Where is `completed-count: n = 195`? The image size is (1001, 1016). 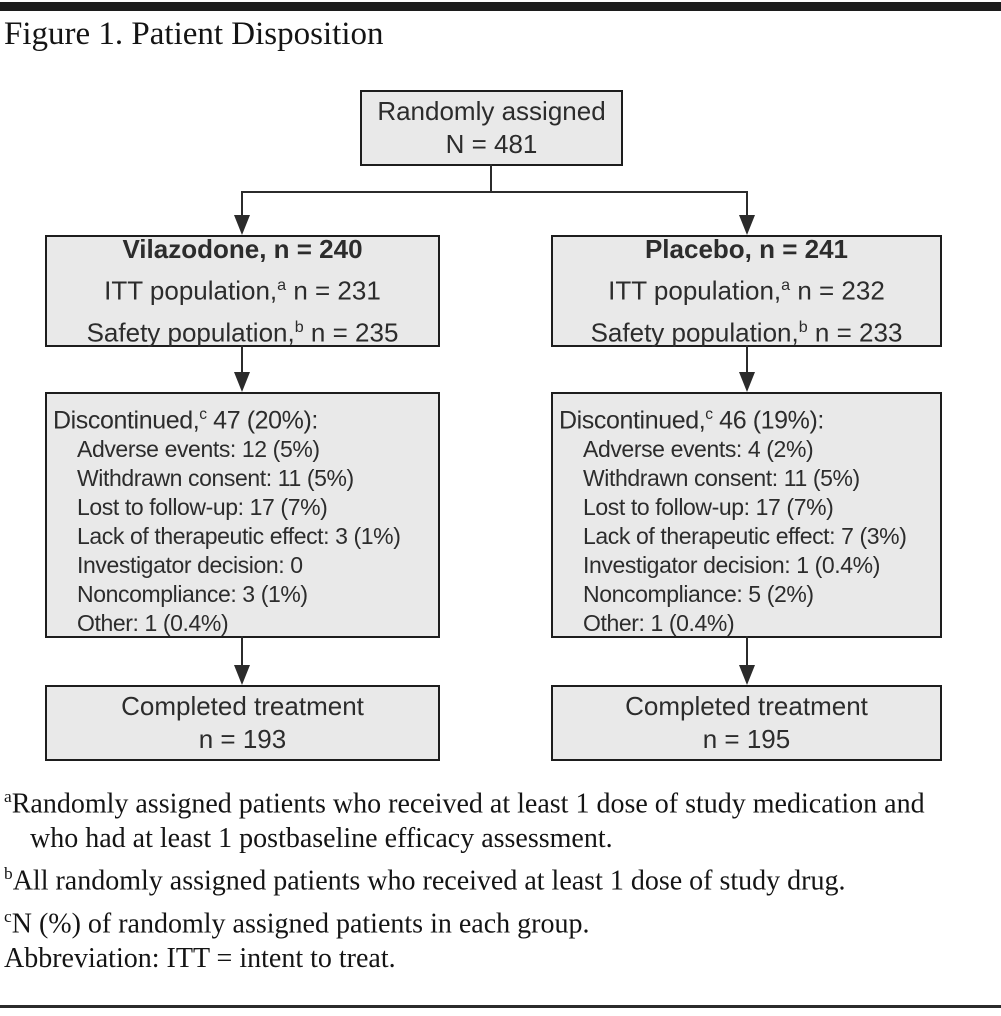 completed-count: n = 195 is located at coordinates (746, 739).